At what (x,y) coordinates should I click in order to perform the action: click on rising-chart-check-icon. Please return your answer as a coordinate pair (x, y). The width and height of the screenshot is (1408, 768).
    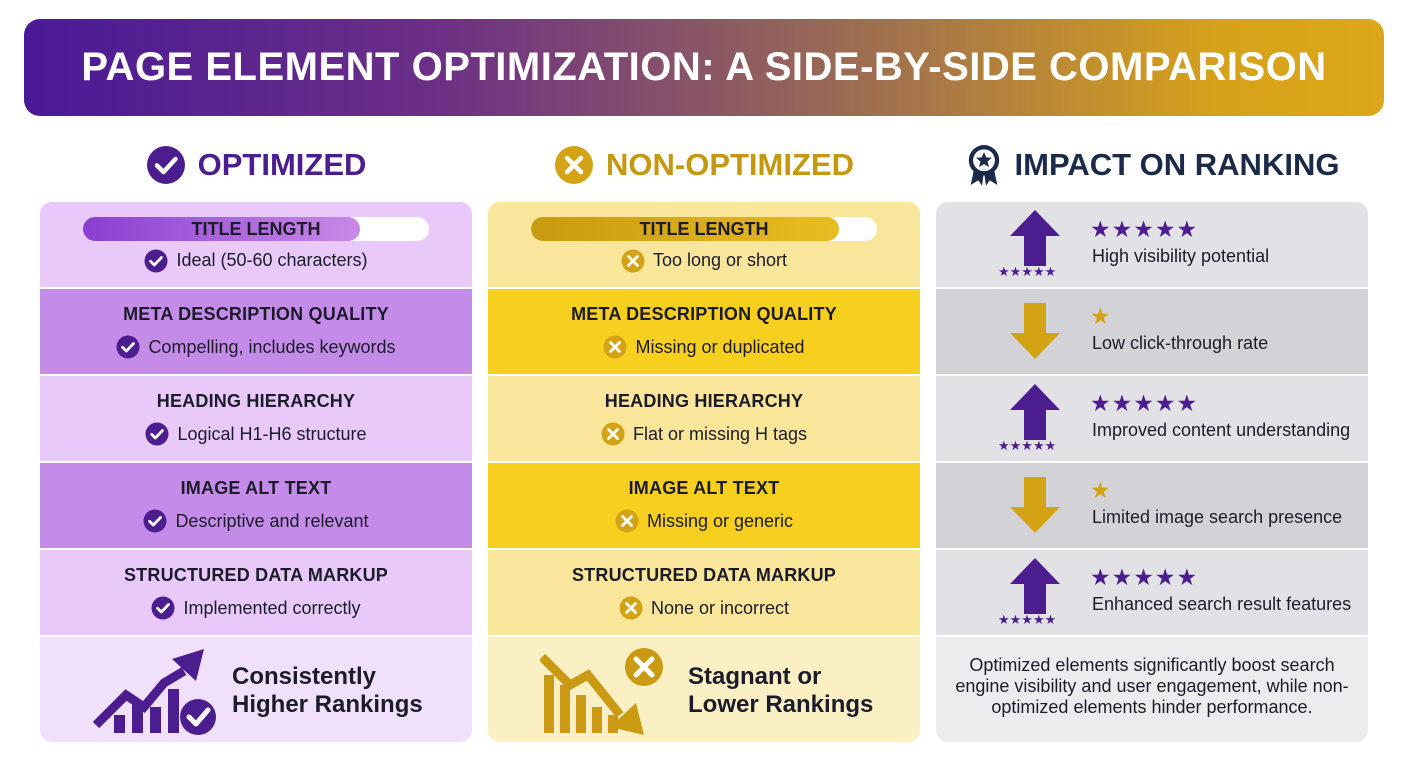
    Looking at the image, I should click on (154, 692).